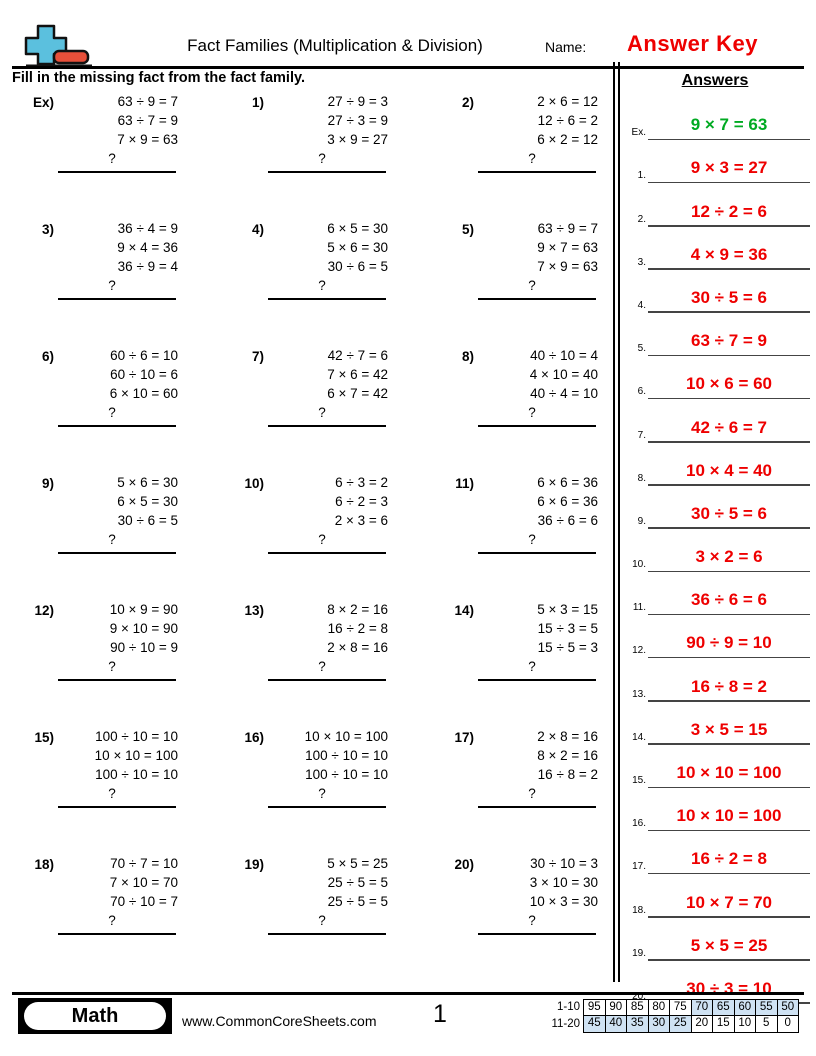 Image resolution: width=816 pixels, height=1056 pixels. I want to click on fact-line: 5 × 6 = 30, so click(147, 482).